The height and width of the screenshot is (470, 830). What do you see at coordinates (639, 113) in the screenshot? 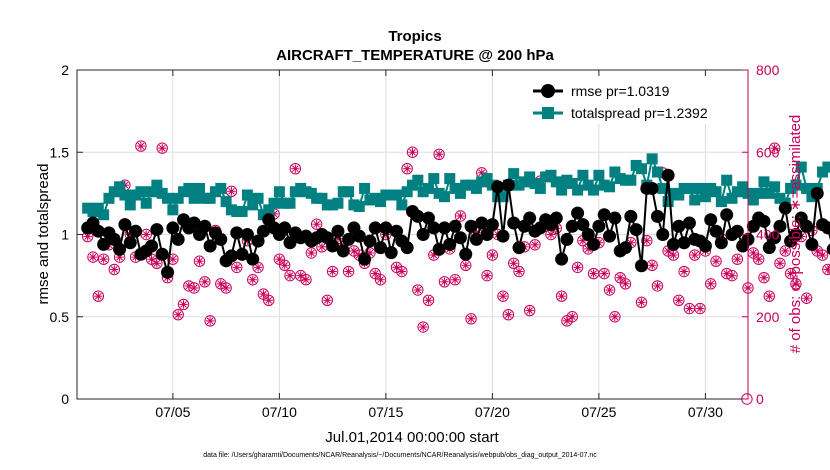
I see `legend-spread-label: totalspread pr=1.2392` at bounding box center [639, 113].